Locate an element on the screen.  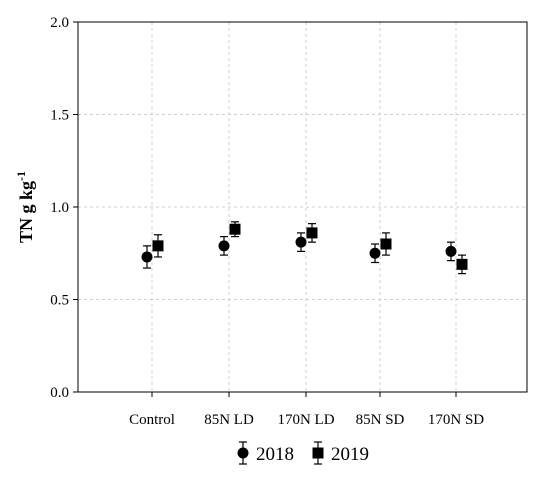
x-tick-label: 85N LD is located at coordinates (229, 420).